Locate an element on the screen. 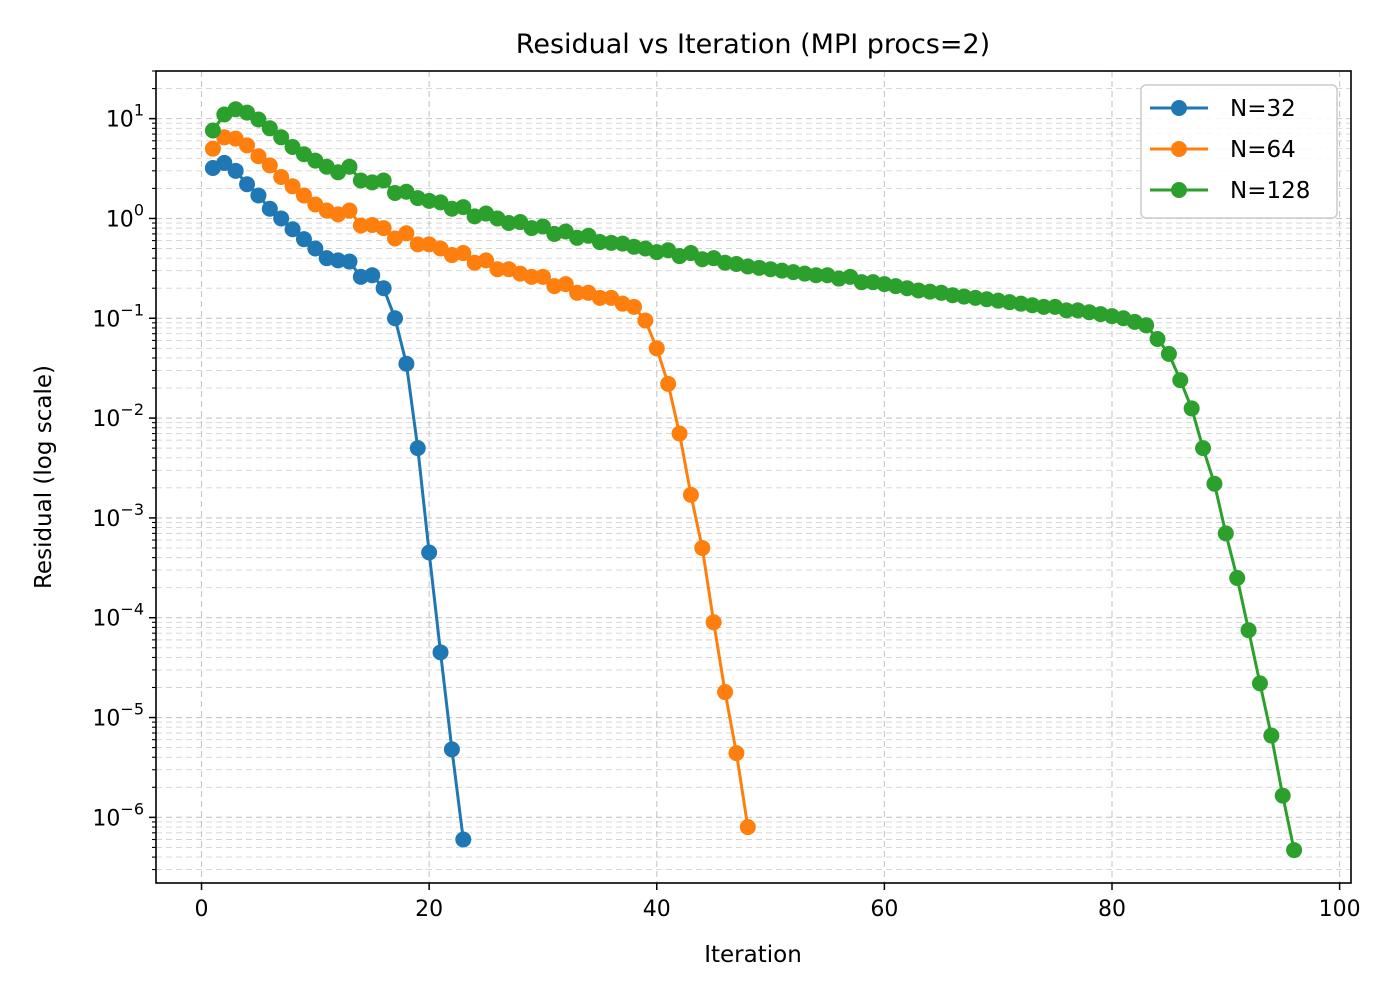 The image size is (1400, 1000). legend-box is located at coordinates (1239, 151).